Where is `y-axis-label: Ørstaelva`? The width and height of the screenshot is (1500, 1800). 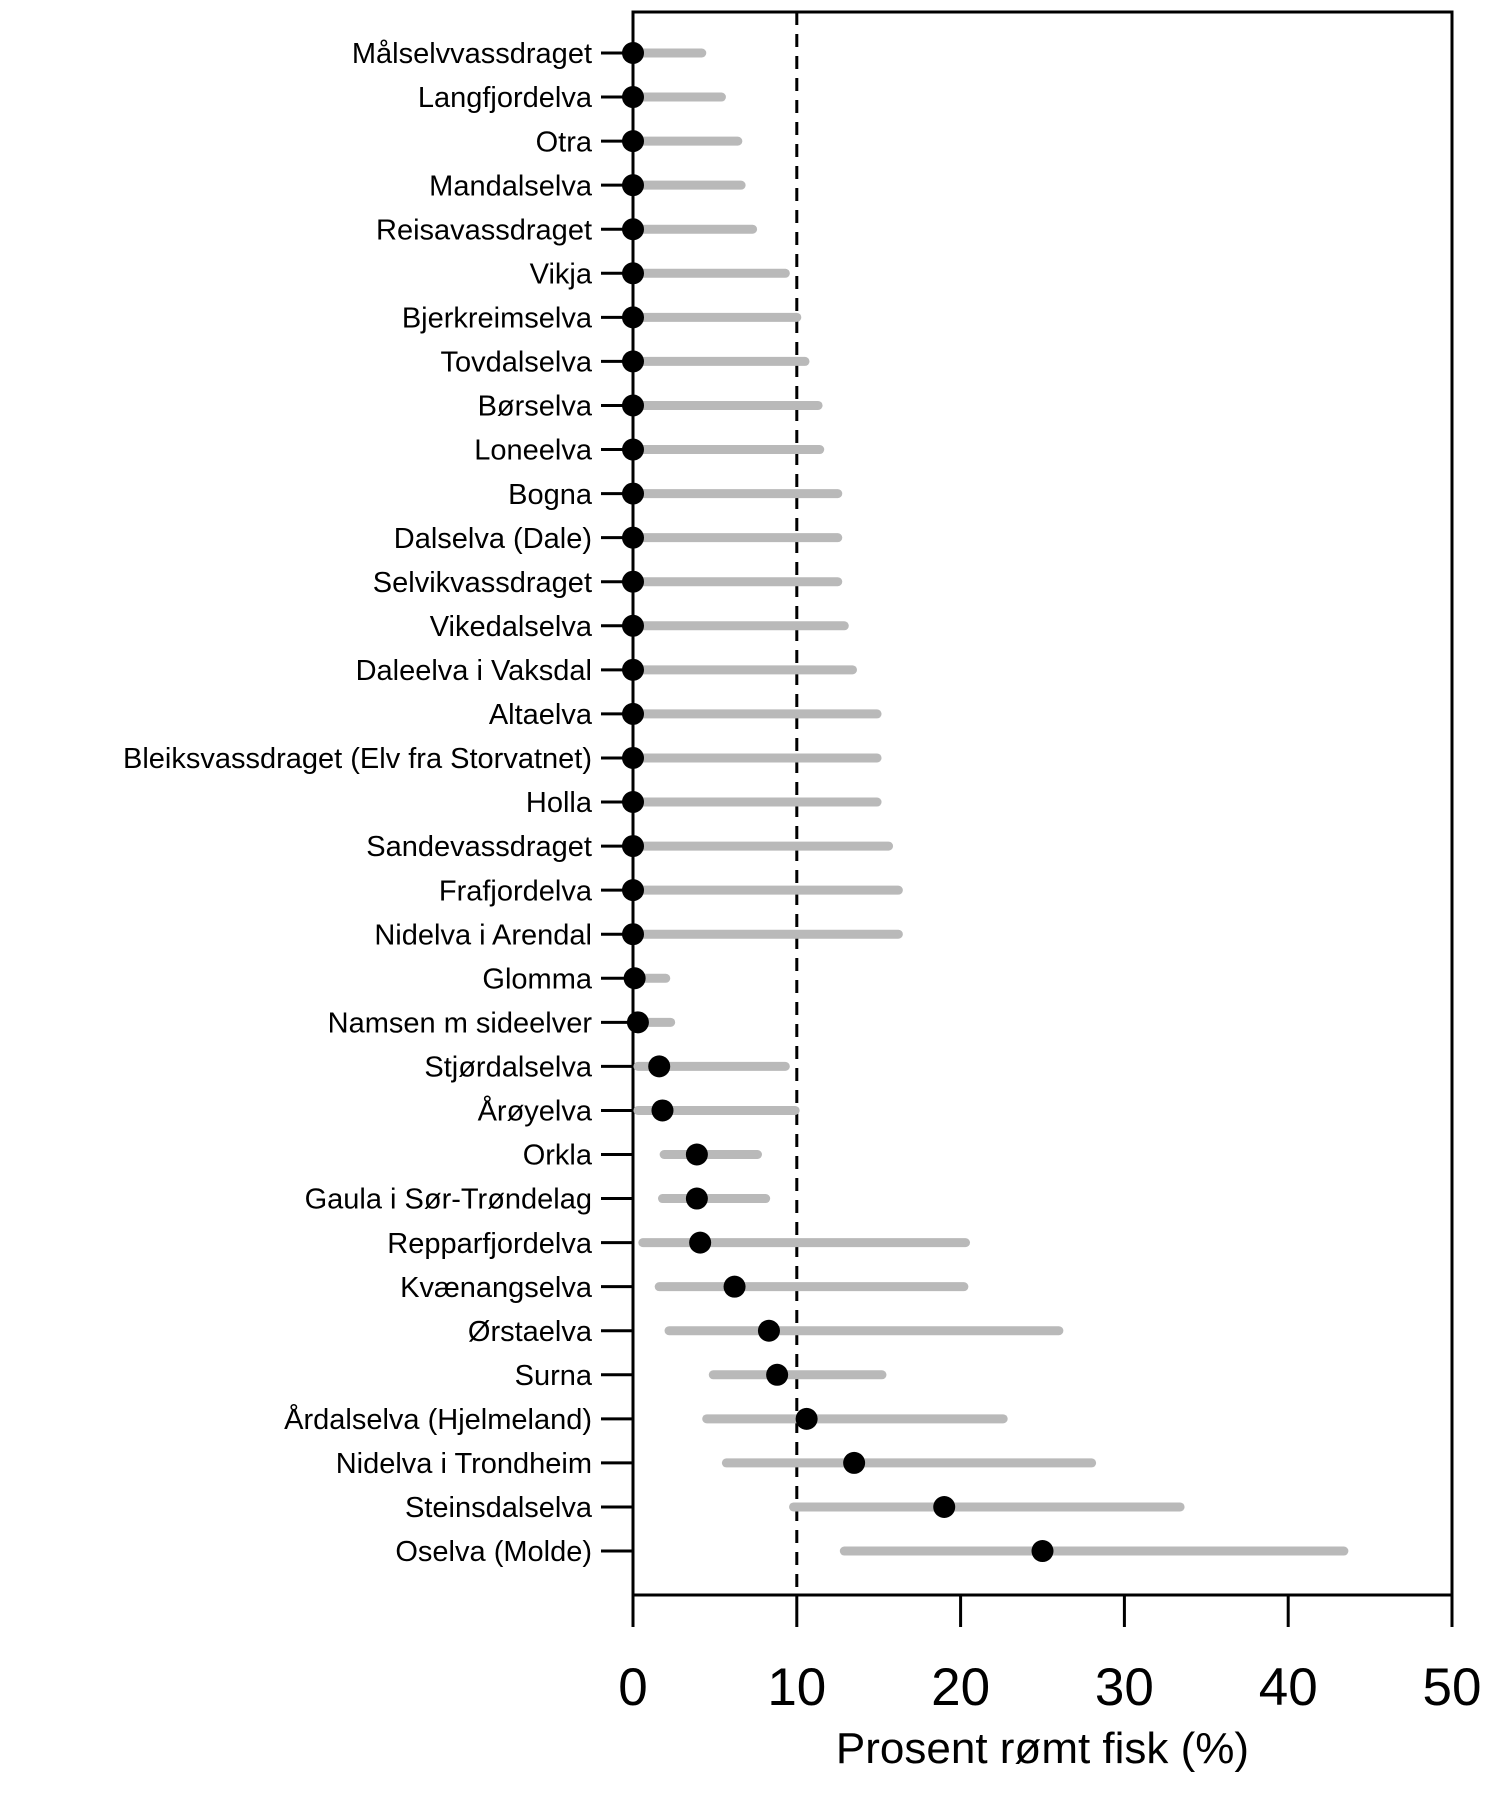
y-axis-label: Ørstaelva is located at coordinates (530, 1332).